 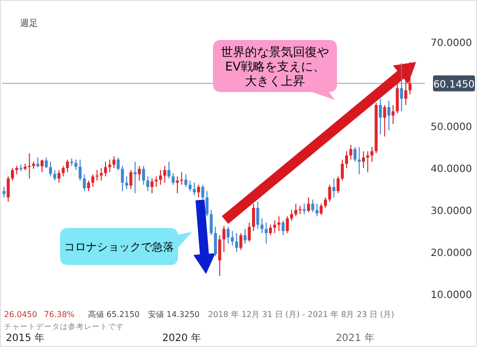 What do you see at coordinates (275, 66) in the screenshot?
I see `annotation: 世界的な景気回復やEV戦略を支えに、大きく上昇` at bounding box center [275, 66].